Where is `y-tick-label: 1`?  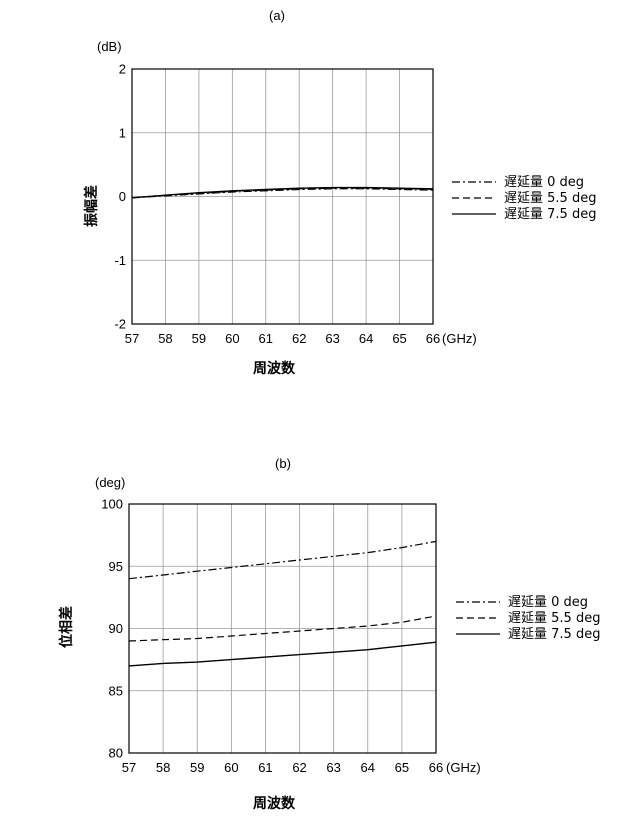
y-tick-label: 1 is located at coordinates (122, 132).